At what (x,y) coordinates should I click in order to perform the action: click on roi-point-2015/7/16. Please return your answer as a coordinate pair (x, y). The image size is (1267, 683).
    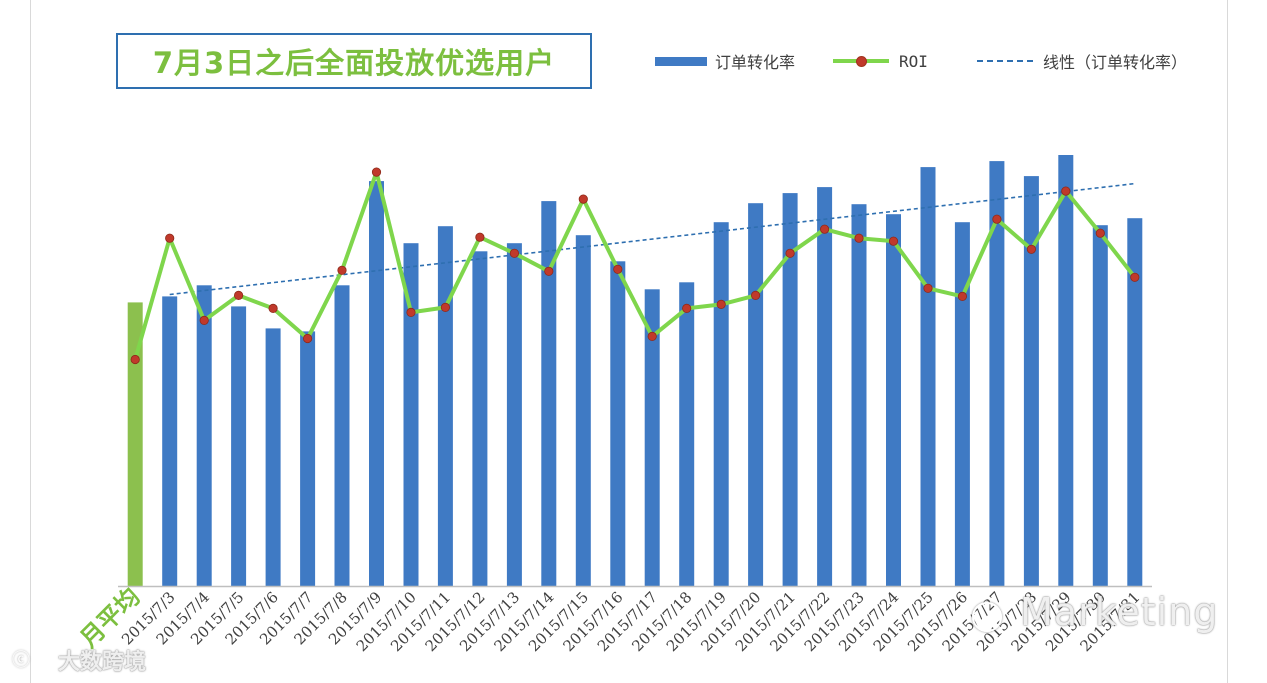
    Looking at the image, I should click on (618, 269).